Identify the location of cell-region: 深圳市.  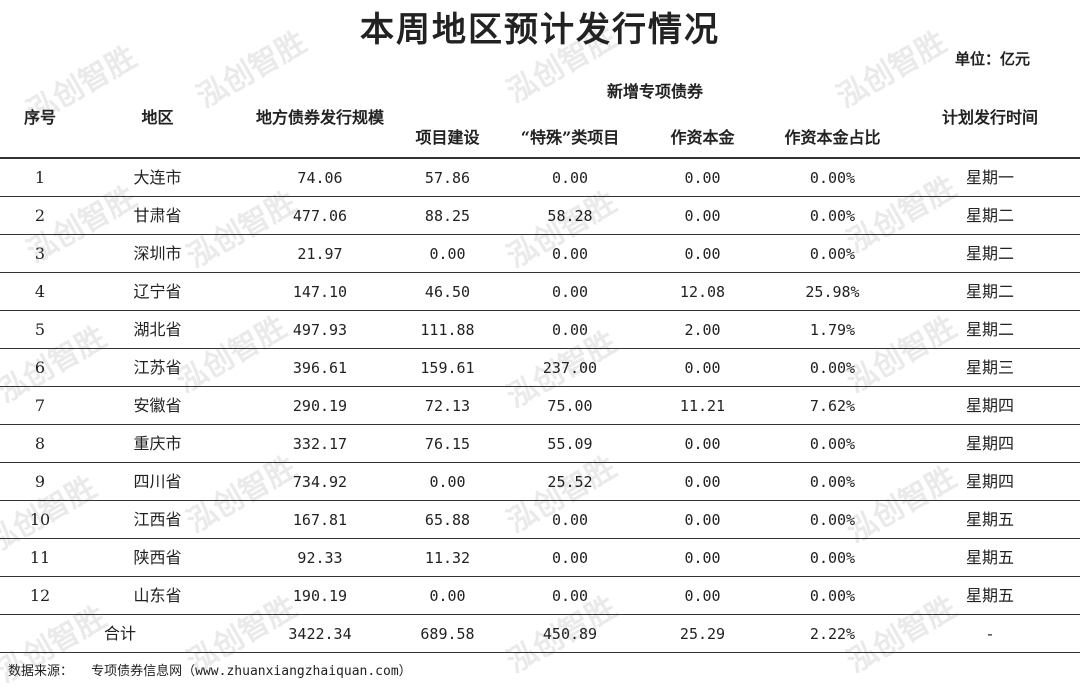
(157, 253).